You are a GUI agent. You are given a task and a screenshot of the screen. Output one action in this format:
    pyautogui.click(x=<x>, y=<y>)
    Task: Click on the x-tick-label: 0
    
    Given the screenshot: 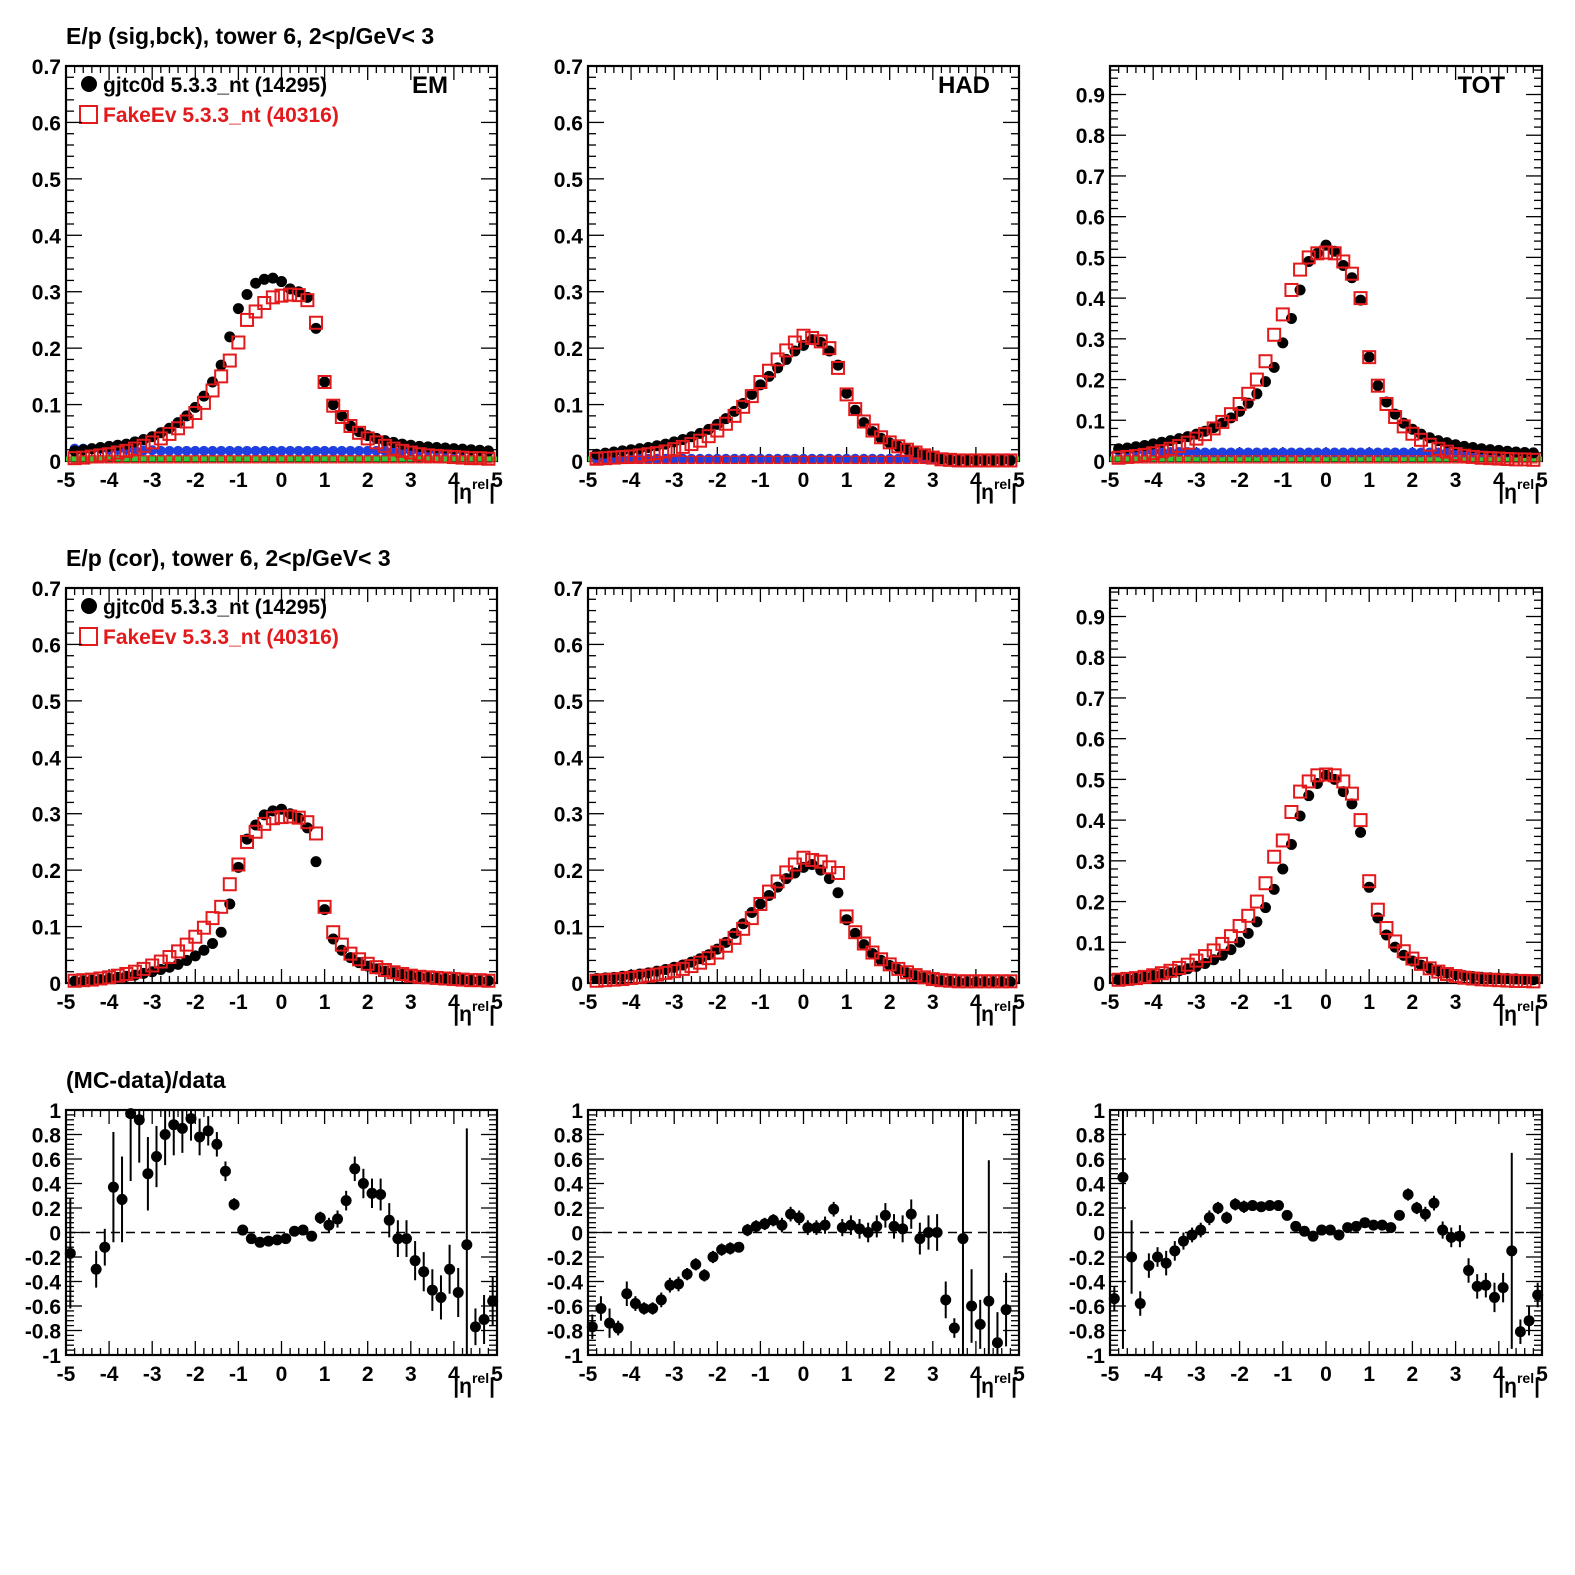 What is the action you would take?
    pyautogui.click(x=282, y=480)
    